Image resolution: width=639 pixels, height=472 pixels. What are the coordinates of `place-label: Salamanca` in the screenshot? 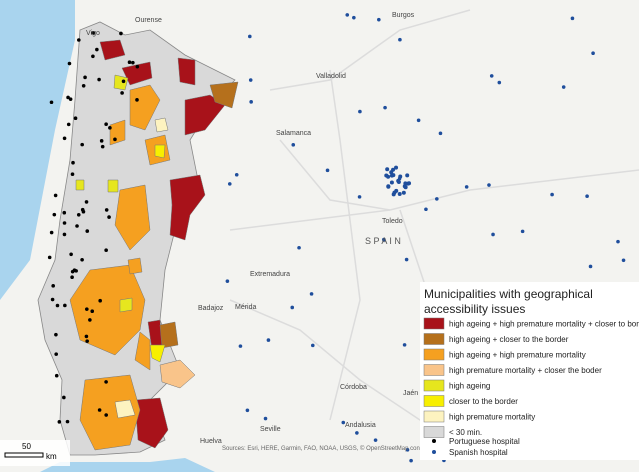 It's located at (293, 133).